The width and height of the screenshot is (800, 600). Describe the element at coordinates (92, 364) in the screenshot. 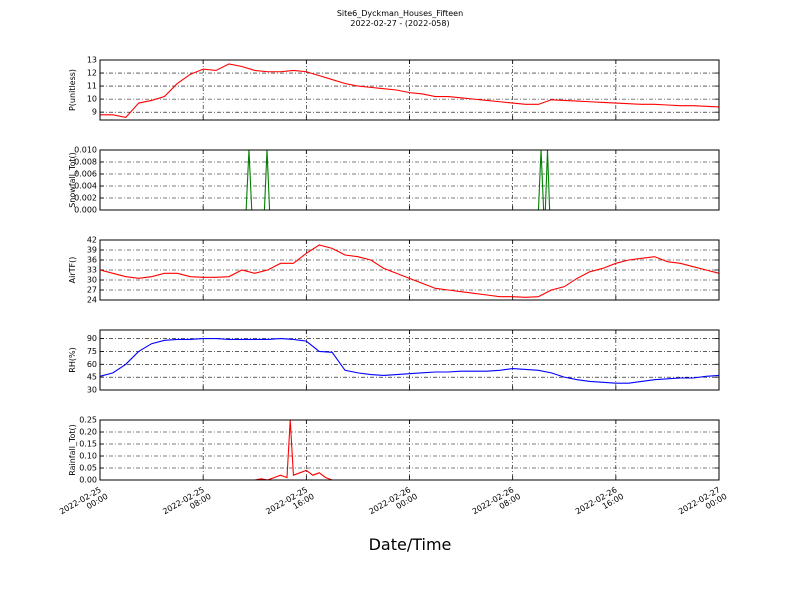

I see `y-tick-label: 60` at that location.